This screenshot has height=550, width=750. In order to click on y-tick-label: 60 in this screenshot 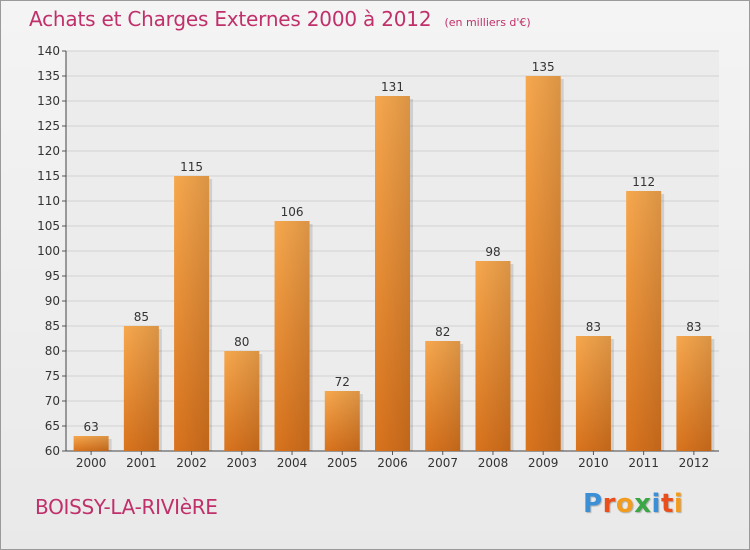, I will do `click(52, 451)`.